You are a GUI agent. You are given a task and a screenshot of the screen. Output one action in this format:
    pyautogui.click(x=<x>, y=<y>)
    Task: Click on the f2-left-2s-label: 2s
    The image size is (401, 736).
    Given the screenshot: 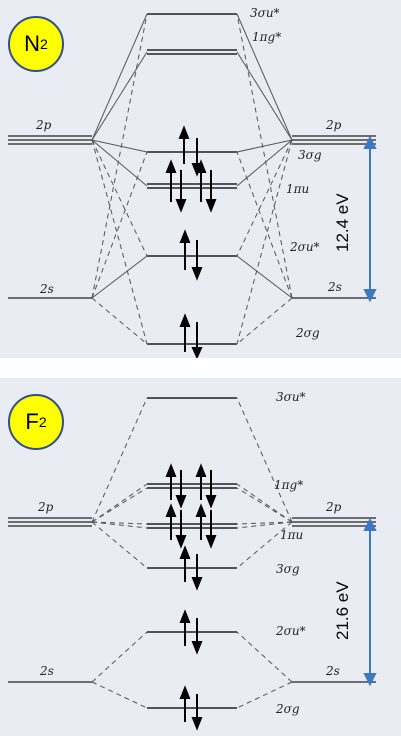 What is the action you would take?
    pyautogui.click(x=47, y=671)
    